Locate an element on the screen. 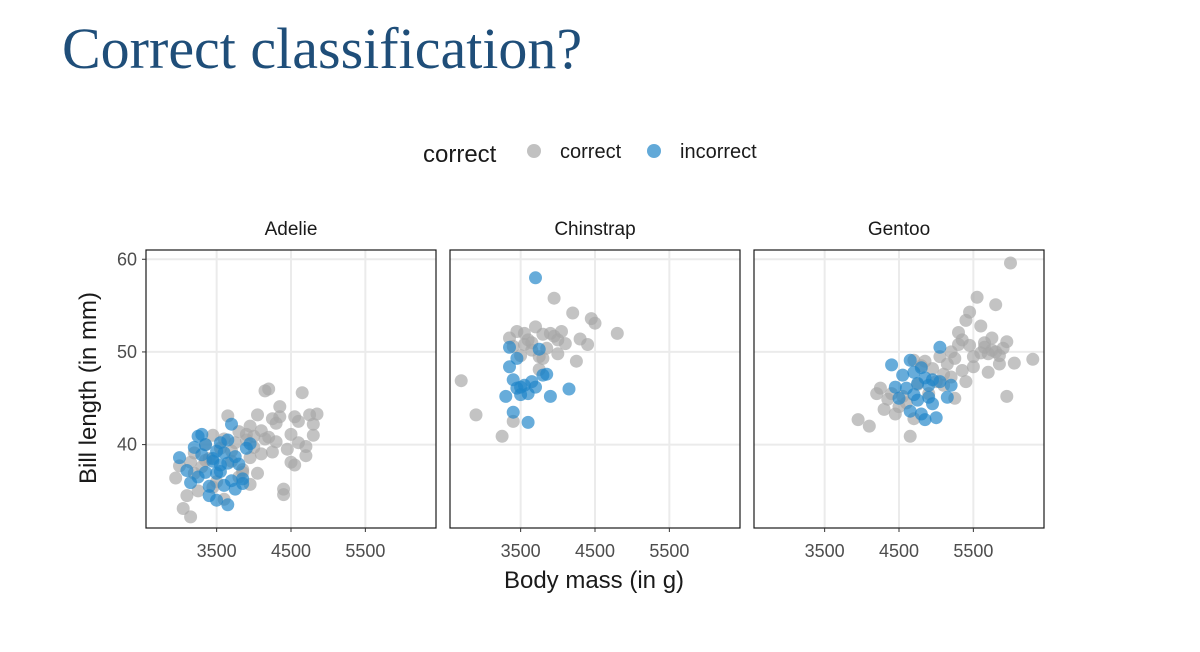 Image resolution: width=1200 pixels, height=652 pixels. panel-chinstrap: Chinstrap 3500 4500 5500 is located at coordinates (595, 390).